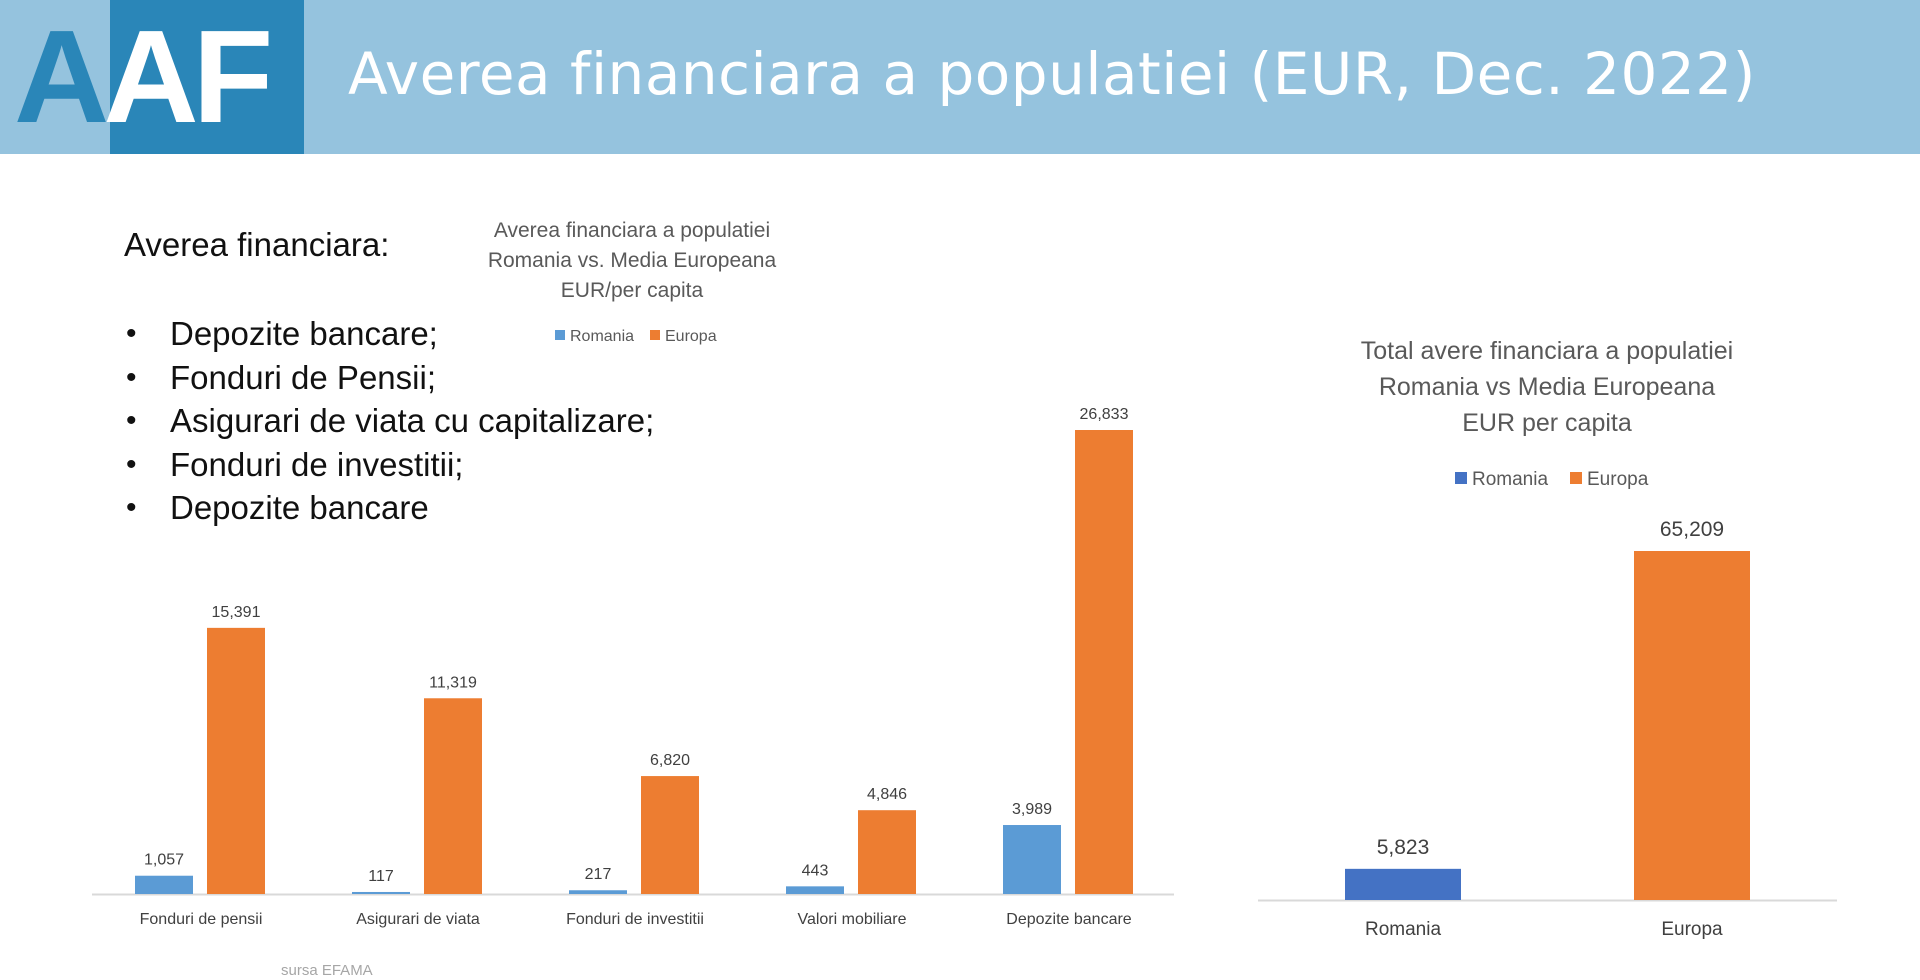  What do you see at coordinates (1547, 387) in the screenshot?
I see `chart-title-line: Romania vs Media Europeana` at bounding box center [1547, 387].